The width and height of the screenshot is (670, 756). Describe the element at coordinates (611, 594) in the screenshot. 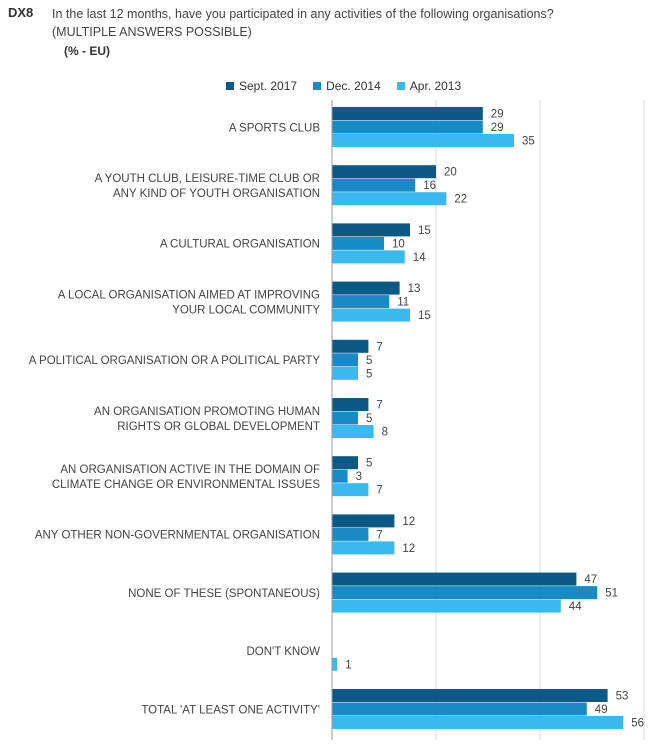

I see `bar-value-label: 51` at that location.